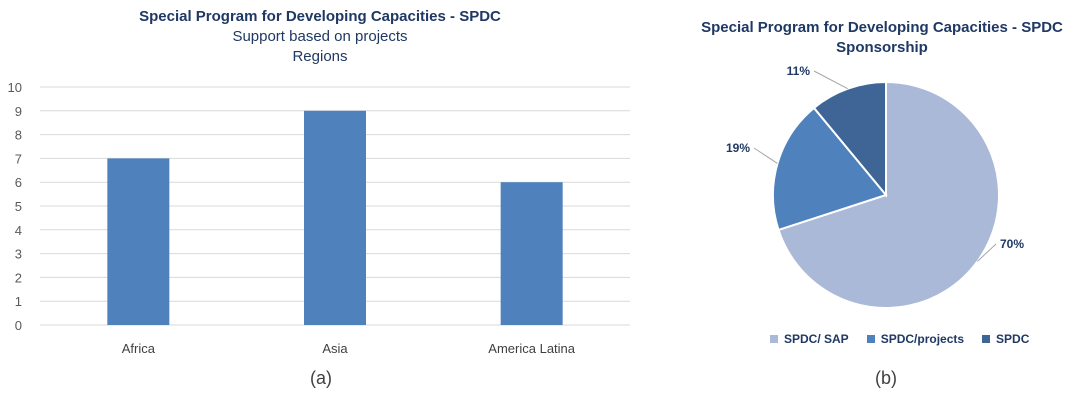  What do you see at coordinates (320, 36) in the screenshot?
I see `bar-chart-subtitle-1: Support based on projects` at bounding box center [320, 36].